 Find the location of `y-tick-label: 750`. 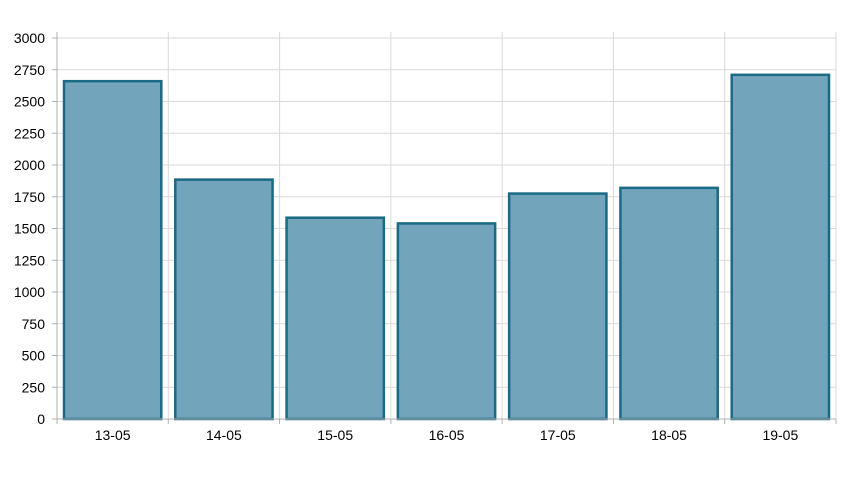

y-tick-label: 750 is located at coordinates (34, 324).